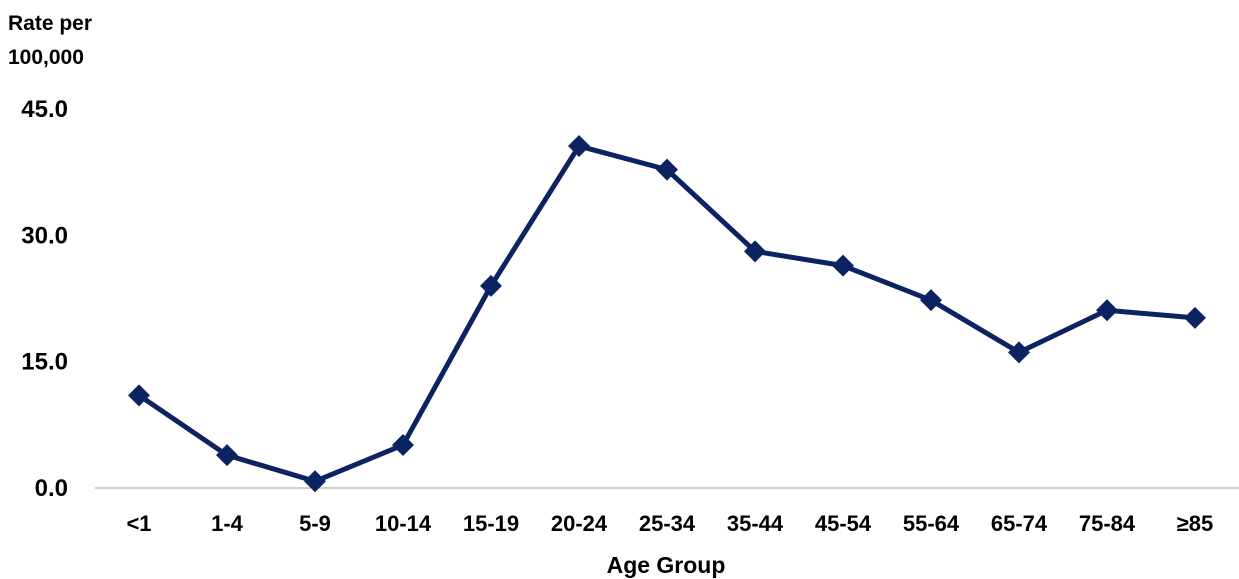 The height and width of the screenshot is (579, 1239). I want to click on x-tick-label: 75-84, so click(1107, 523).